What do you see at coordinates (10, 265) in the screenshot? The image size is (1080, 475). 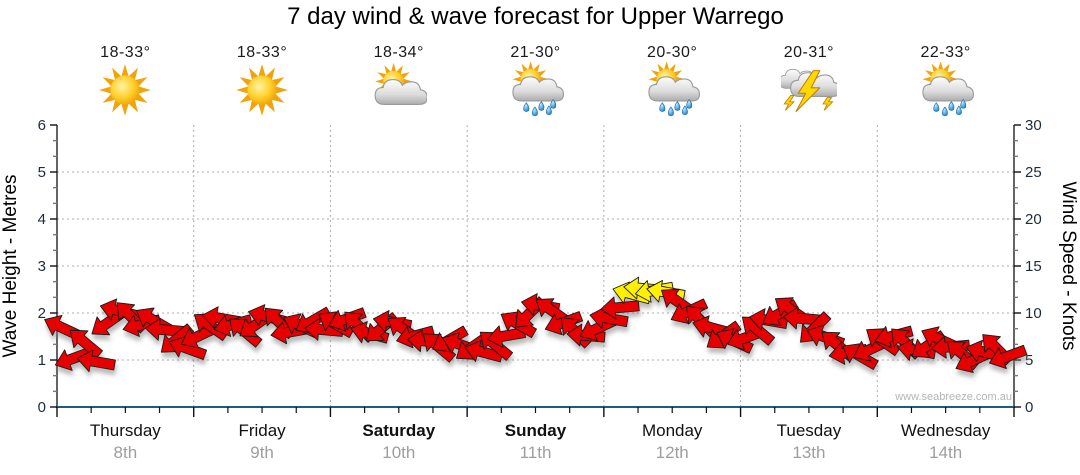 I see `left-axis-title: Wave Height - Metres` at bounding box center [10, 265].